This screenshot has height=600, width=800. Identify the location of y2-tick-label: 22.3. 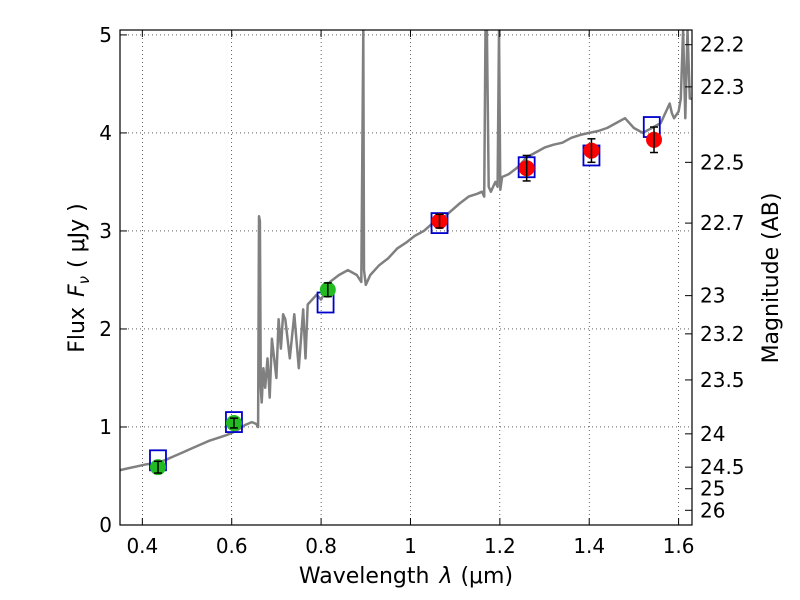
(722, 87).